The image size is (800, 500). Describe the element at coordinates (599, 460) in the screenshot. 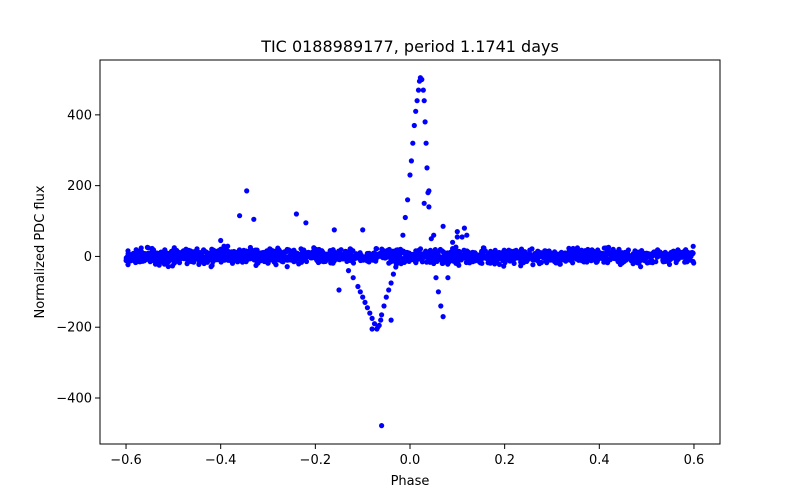

I see `x-tick-label: 0.4` at that location.